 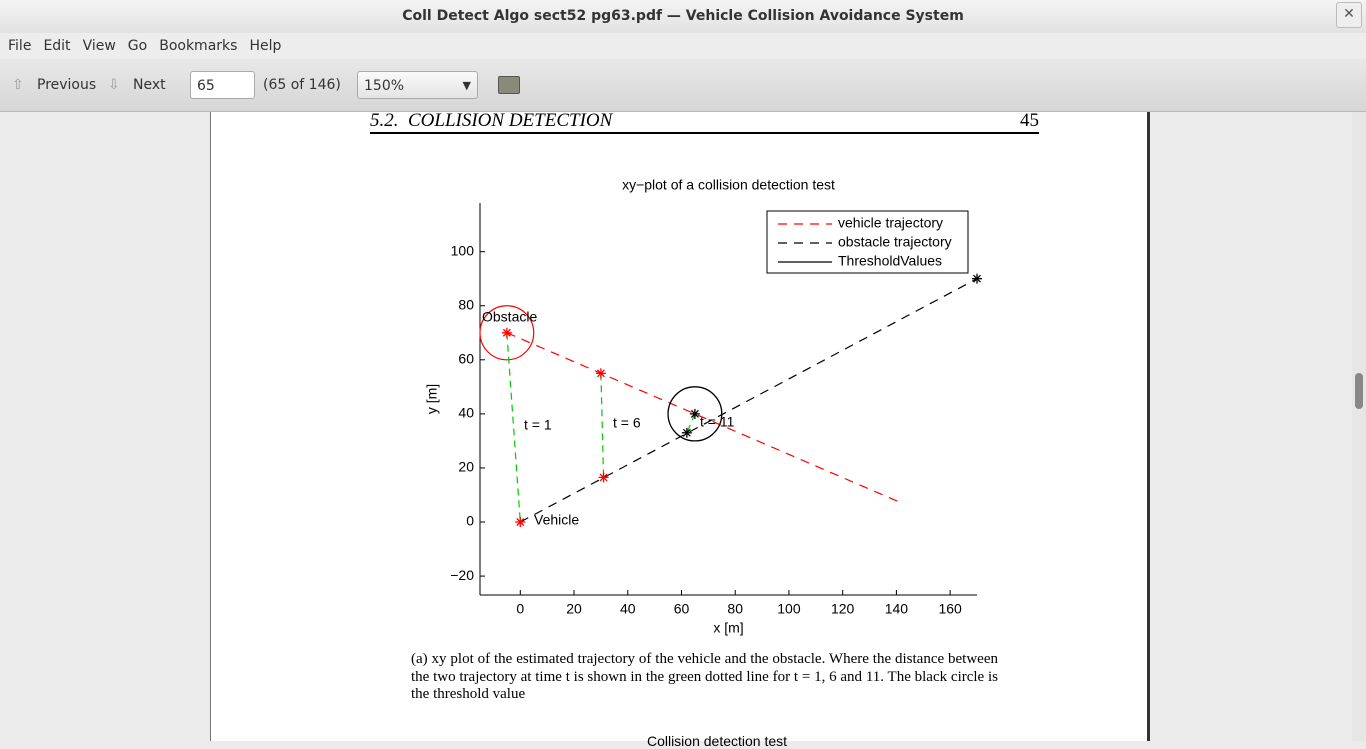 What do you see at coordinates (682, 609) in the screenshot?
I see `x-tick-label: 60` at bounding box center [682, 609].